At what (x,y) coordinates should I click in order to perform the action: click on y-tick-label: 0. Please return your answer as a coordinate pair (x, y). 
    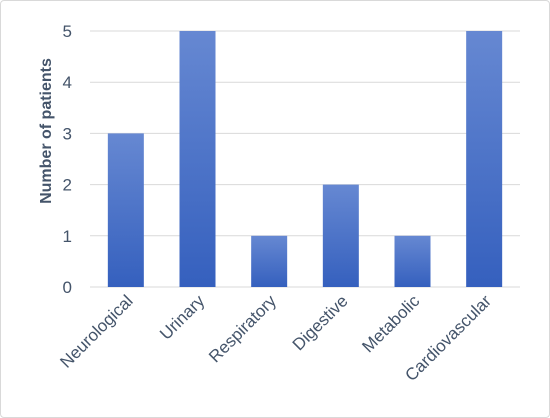
    Looking at the image, I should click on (67, 287).